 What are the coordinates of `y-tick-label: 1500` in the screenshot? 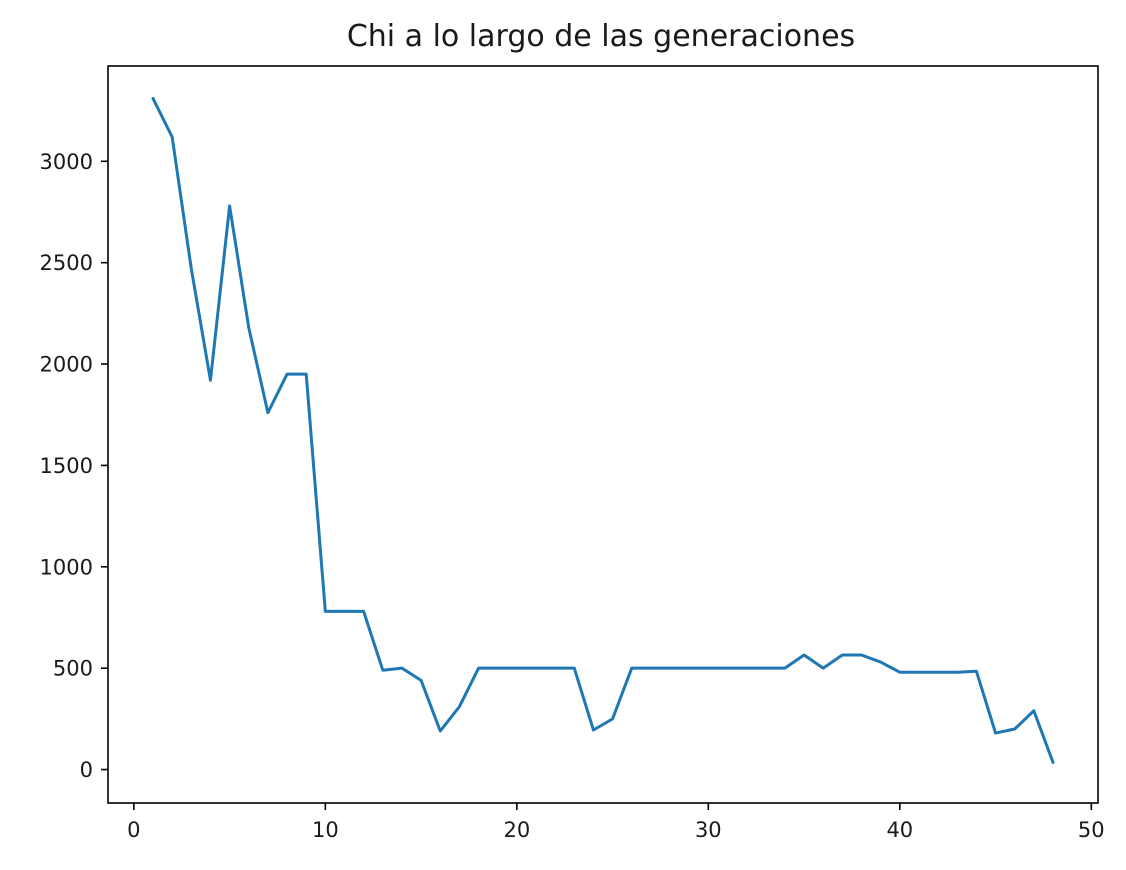 It's located at (66, 466).